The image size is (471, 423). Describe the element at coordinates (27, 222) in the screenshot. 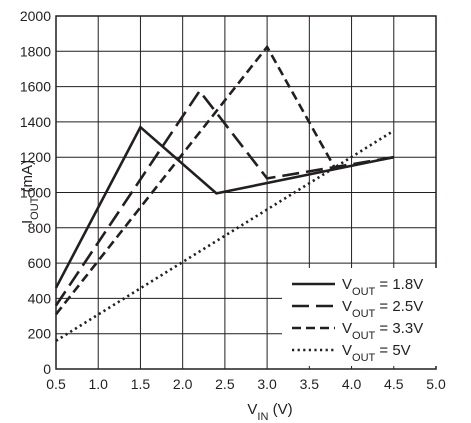

I see `y-axis-label-main: I` at that location.